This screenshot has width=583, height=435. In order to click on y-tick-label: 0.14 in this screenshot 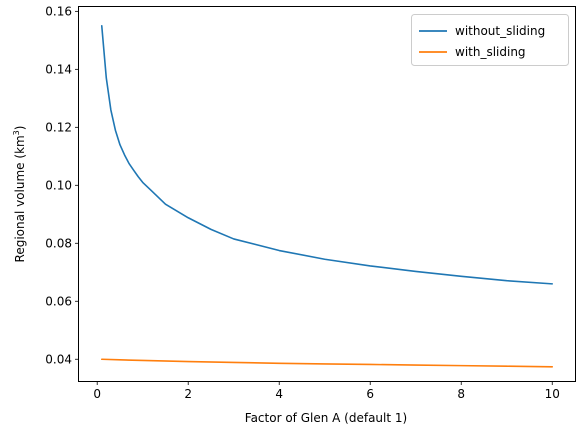, I will do `click(58, 69)`.